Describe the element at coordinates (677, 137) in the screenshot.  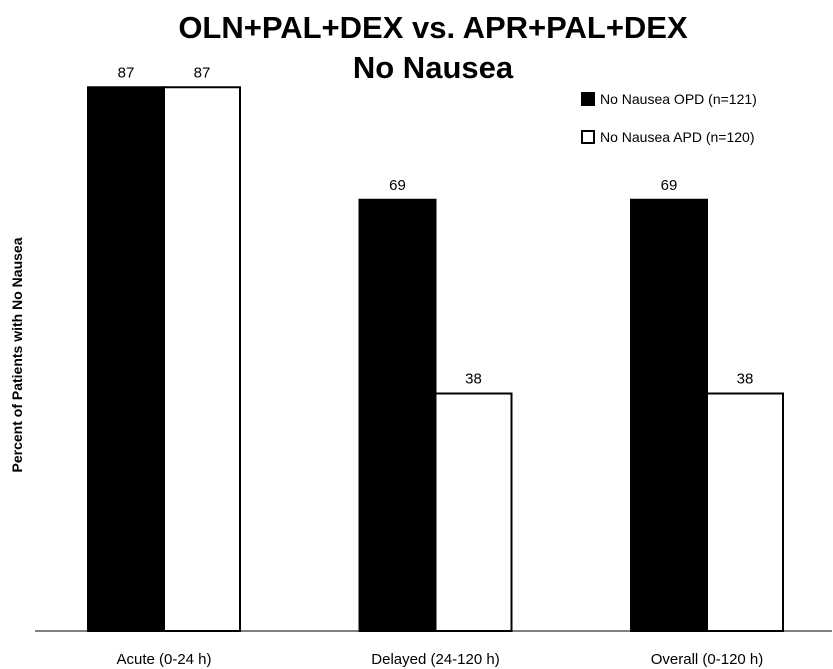
I see `legend-label-1: No Nausea APD (n=120)` at that location.